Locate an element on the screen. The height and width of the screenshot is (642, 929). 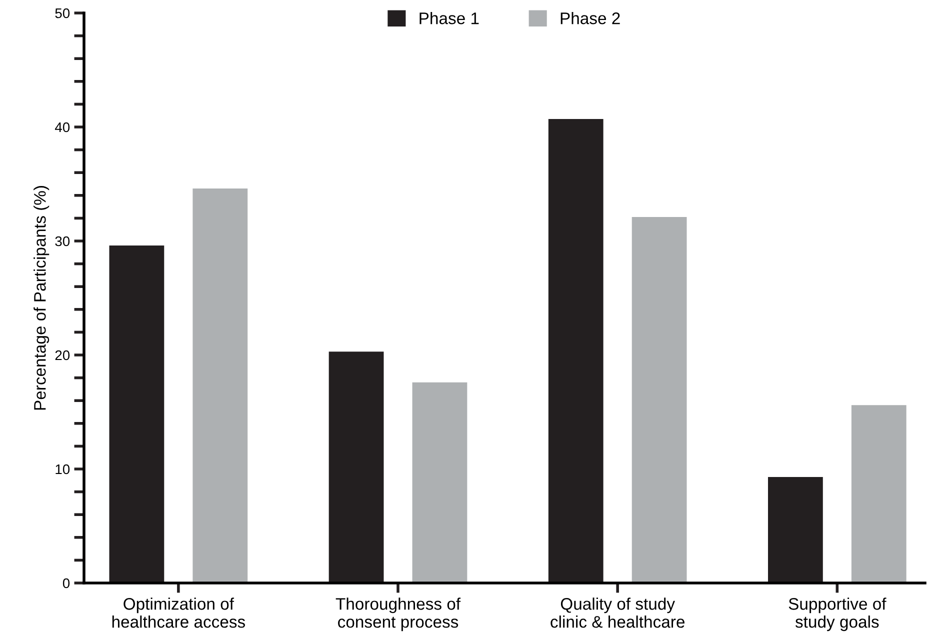
y-tick-label: 40 is located at coordinates (62, 127).